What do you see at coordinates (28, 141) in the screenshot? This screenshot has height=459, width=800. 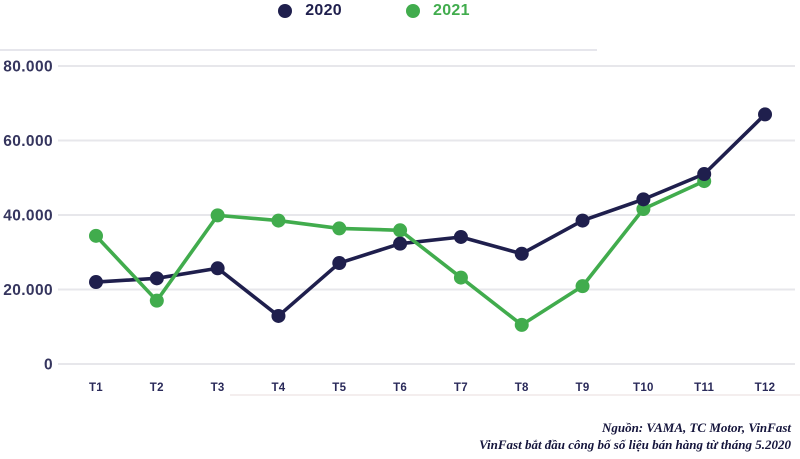 I see `y-tick-label: 60.000` at bounding box center [28, 141].